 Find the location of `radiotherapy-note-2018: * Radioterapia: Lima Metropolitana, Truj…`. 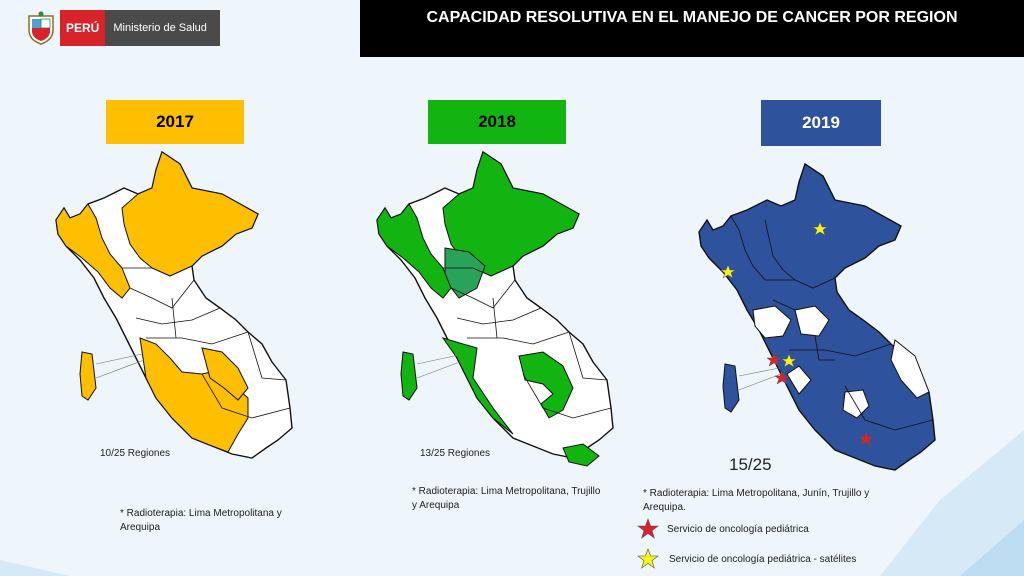

radiotherapy-note-2018: * Radioterapia: Lima Metropolitana, Truj… is located at coordinates (506, 498).